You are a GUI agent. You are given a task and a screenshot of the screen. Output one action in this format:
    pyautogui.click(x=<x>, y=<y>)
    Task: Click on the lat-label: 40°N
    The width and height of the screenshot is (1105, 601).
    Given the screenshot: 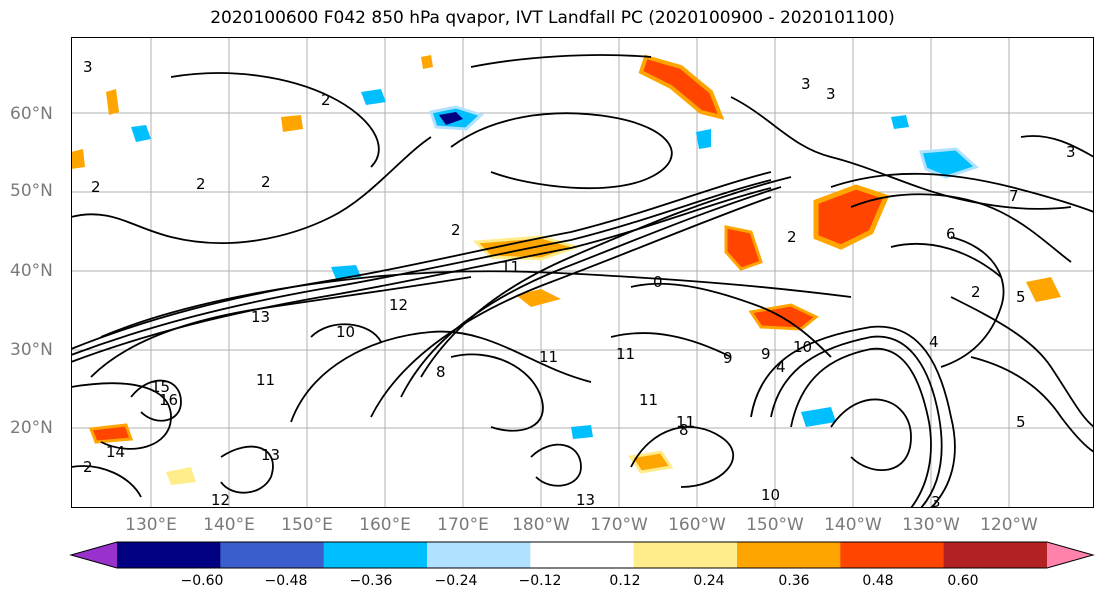 What is the action you would take?
    pyautogui.click(x=31, y=271)
    